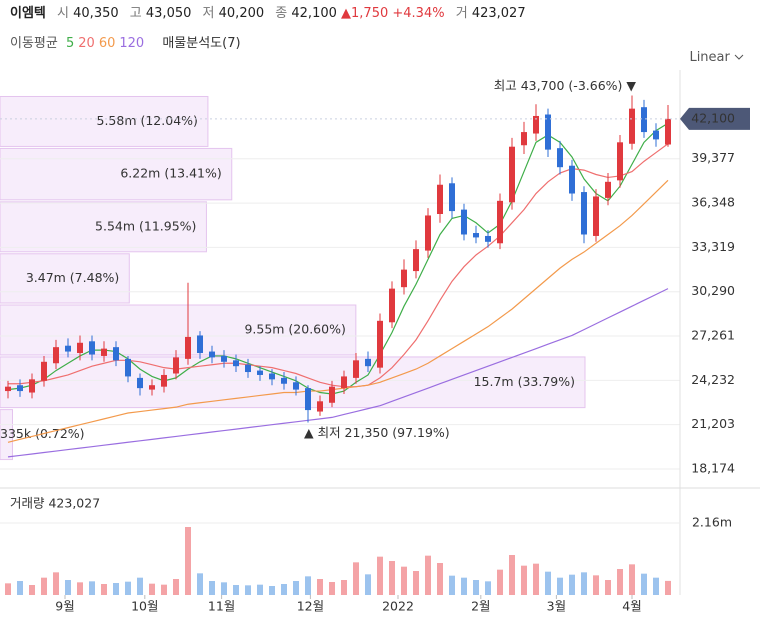 The width and height of the screenshot is (760, 622). Describe the element at coordinates (716, 57) in the screenshot. I see `scale-button: Linear` at that location.